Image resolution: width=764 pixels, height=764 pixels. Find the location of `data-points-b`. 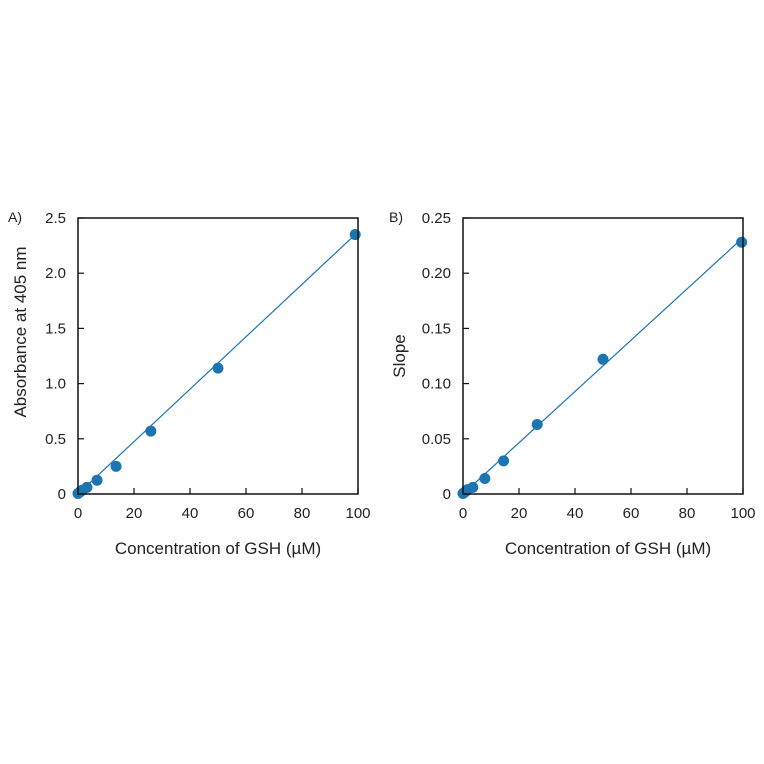

data-points-b is located at coordinates (602, 367).